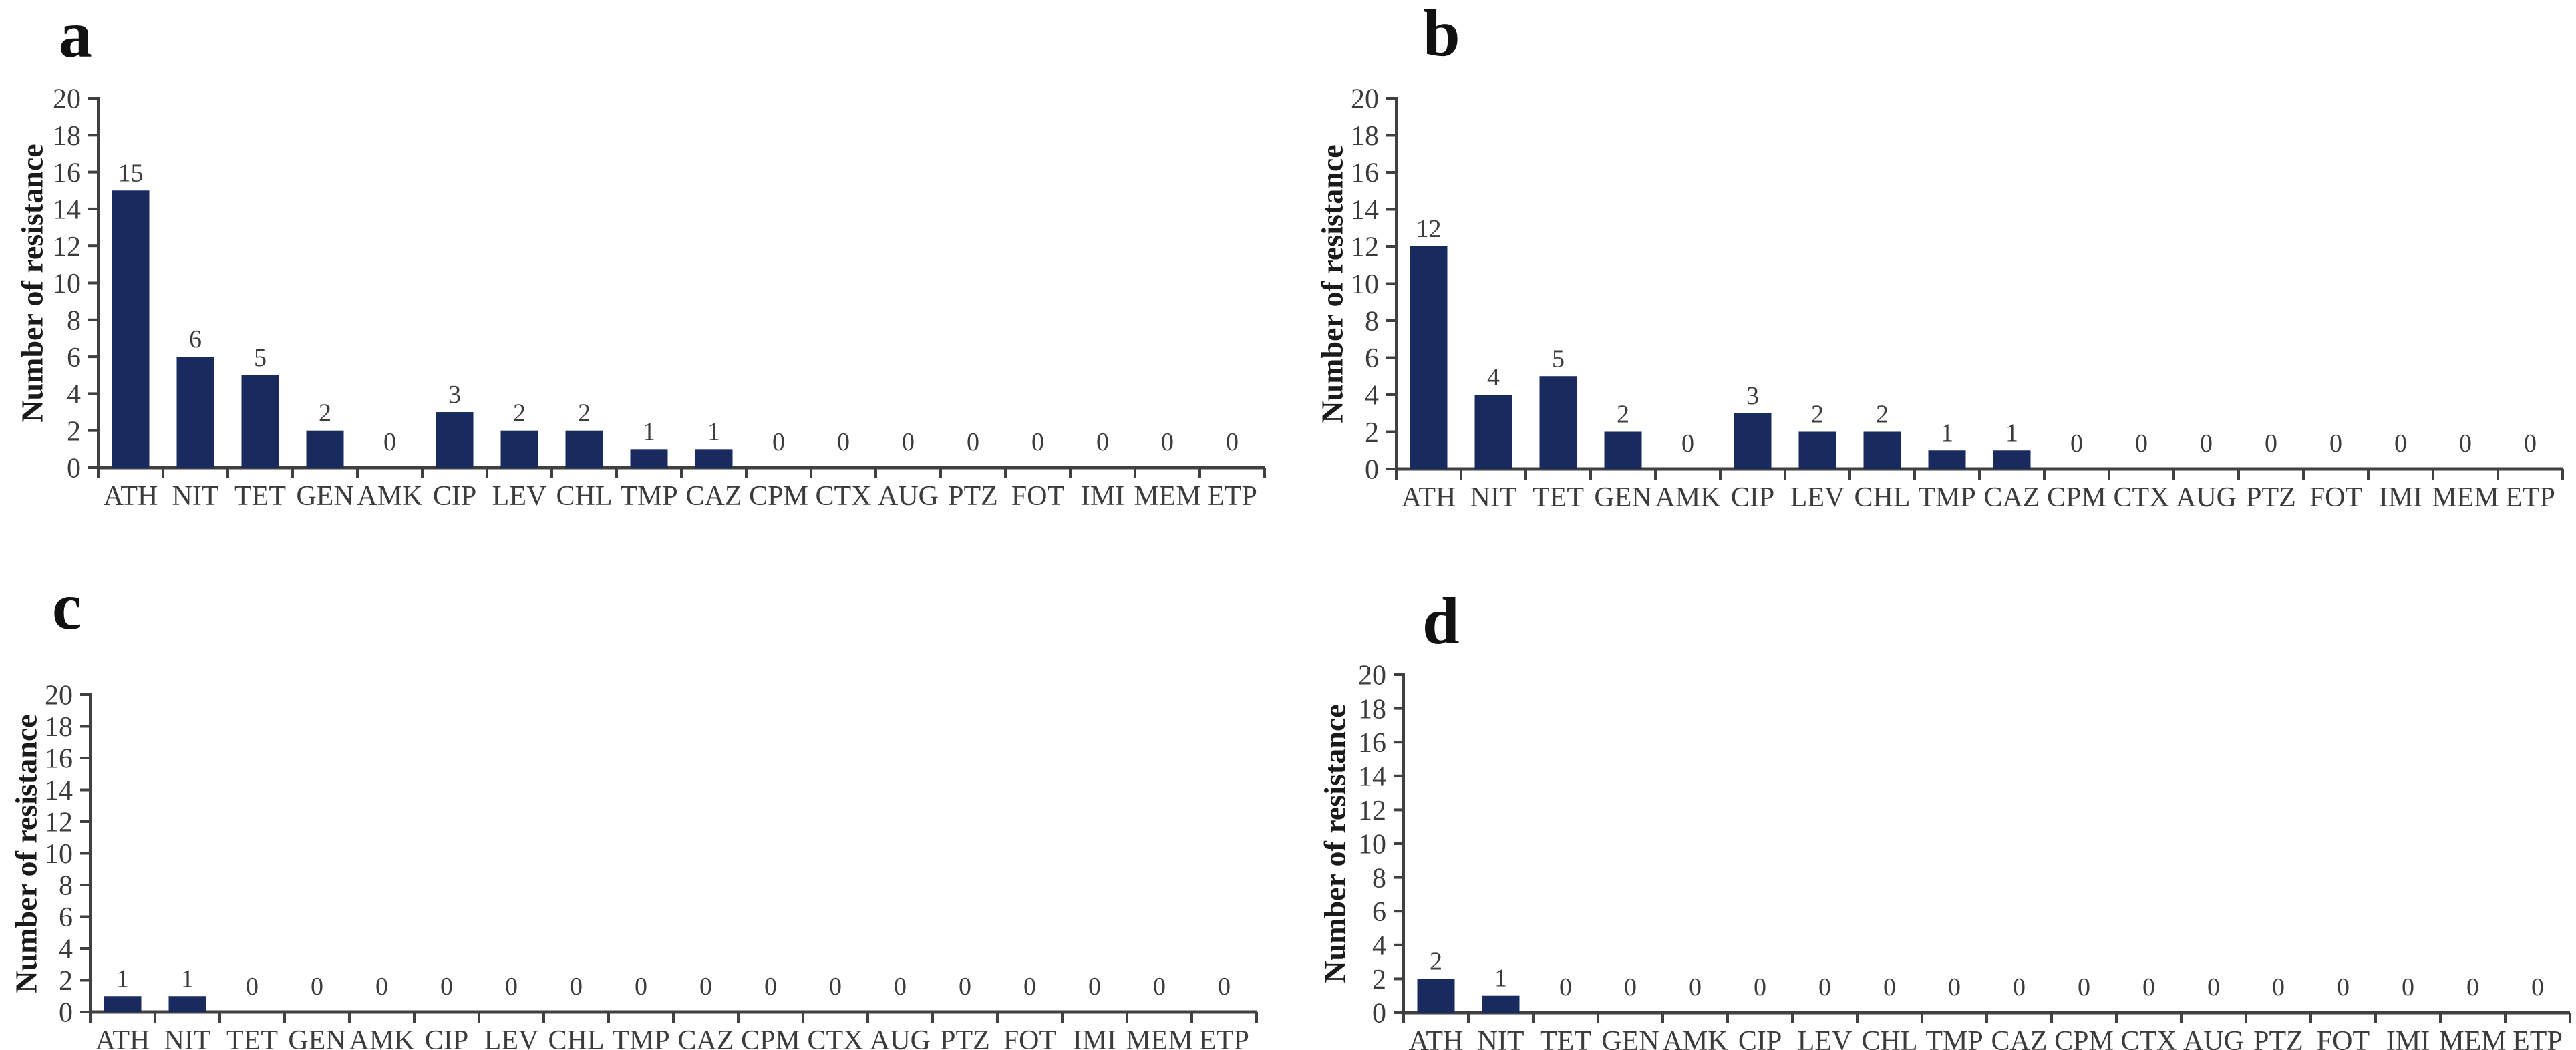 This screenshot has width=2576, height=1050. What do you see at coordinates (1365, 173) in the screenshot?
I see `y-tick-label: 16` at bounding box center [1365, 173].